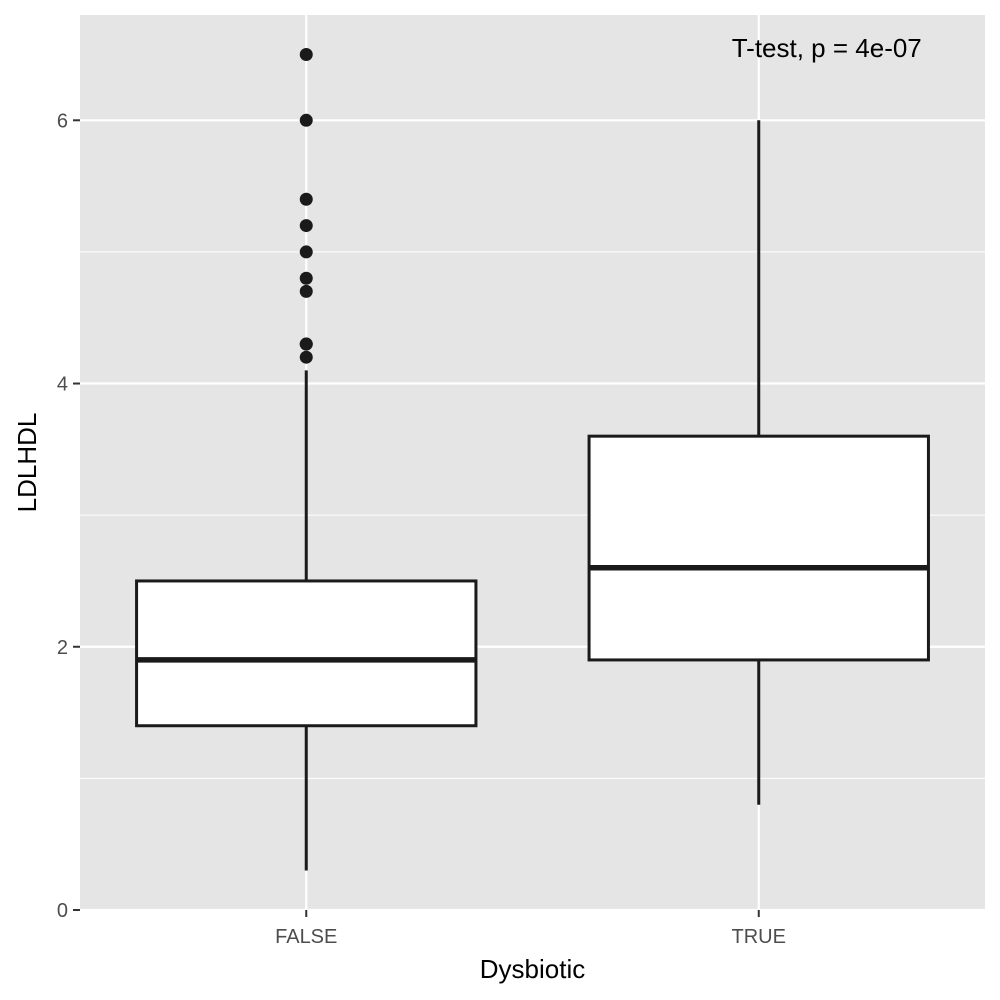  I want to click on y-tick-label: 0, so click(62, 911).